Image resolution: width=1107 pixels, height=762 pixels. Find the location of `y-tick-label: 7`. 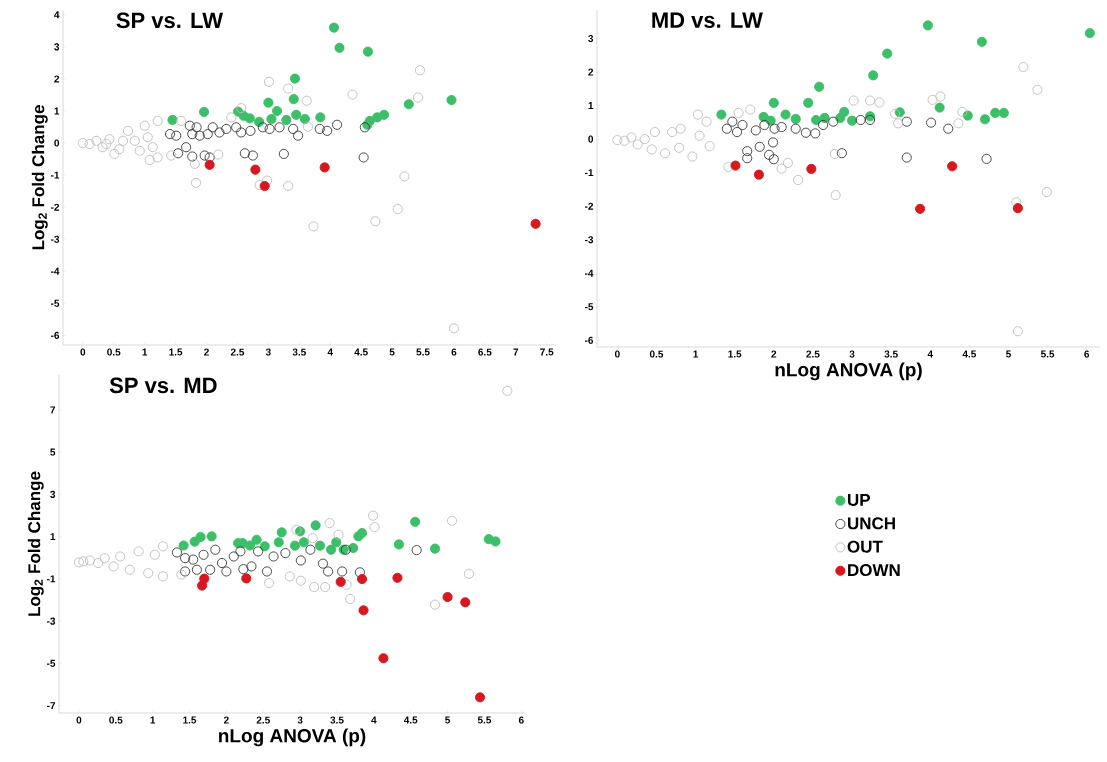

y-tick-label: 7 is located at coordinates (53, 410).